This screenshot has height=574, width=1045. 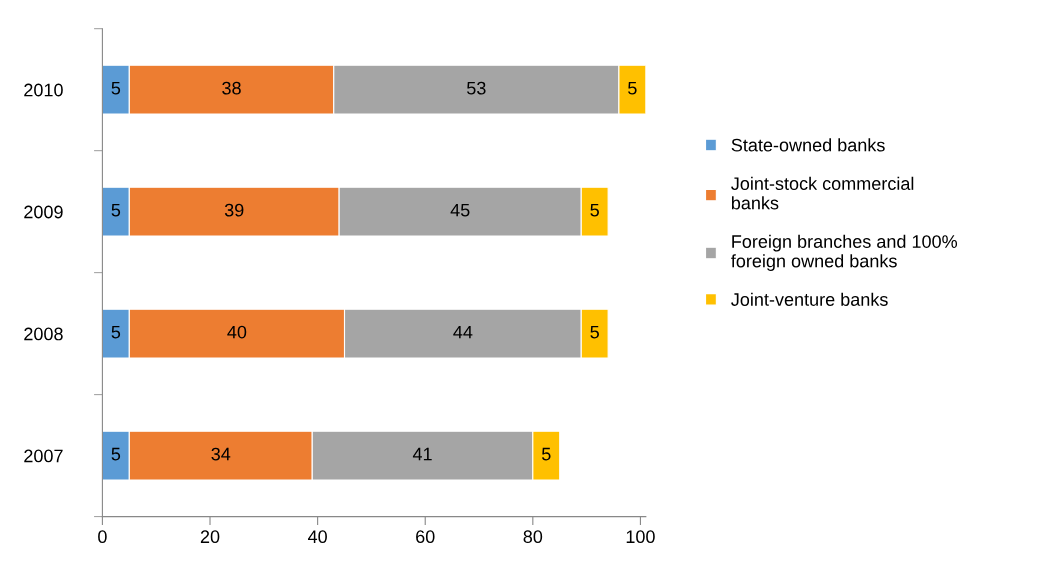 What do you see at coordinates (476, 88) in the screenshot?
I see `data-label: 53` at bounding box center [476, 88].